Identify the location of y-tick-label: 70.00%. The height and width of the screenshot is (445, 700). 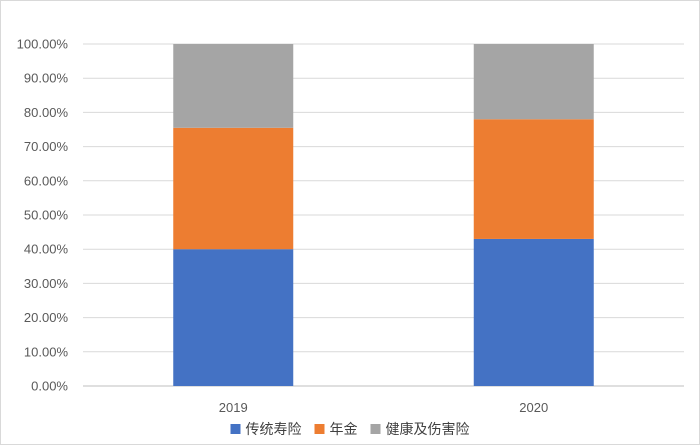
(46, 146).